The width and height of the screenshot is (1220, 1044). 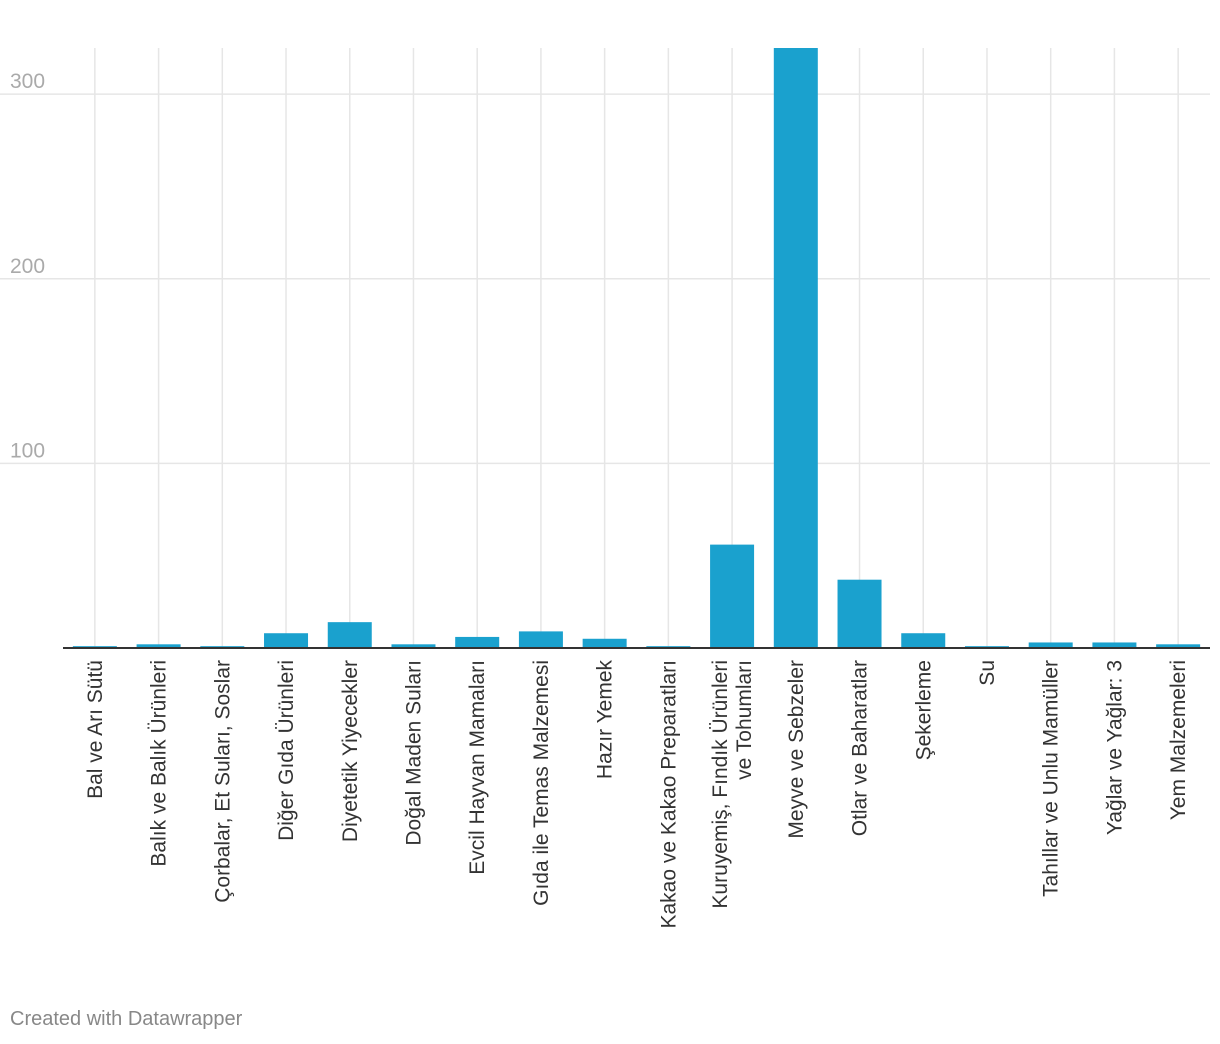 I want to click on x-category-label: Şekerleme, so click(x=923, y=710).